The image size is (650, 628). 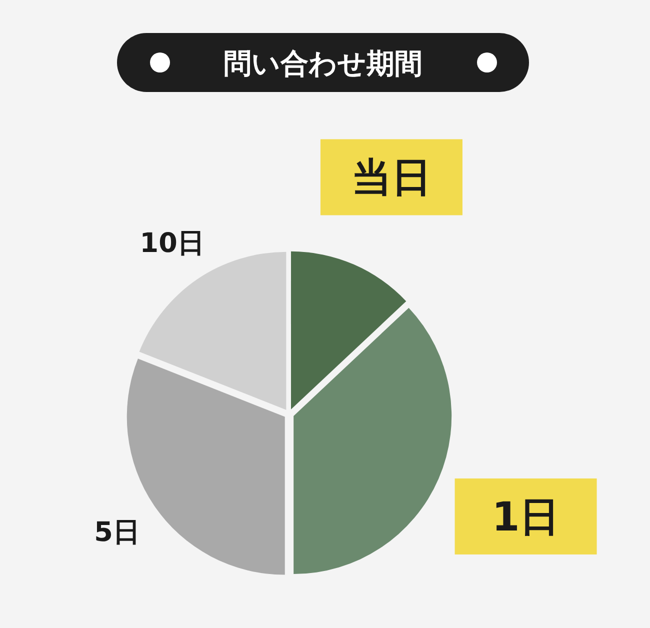 I want to click on slice-label: 当日, so click(x=391, y=178).